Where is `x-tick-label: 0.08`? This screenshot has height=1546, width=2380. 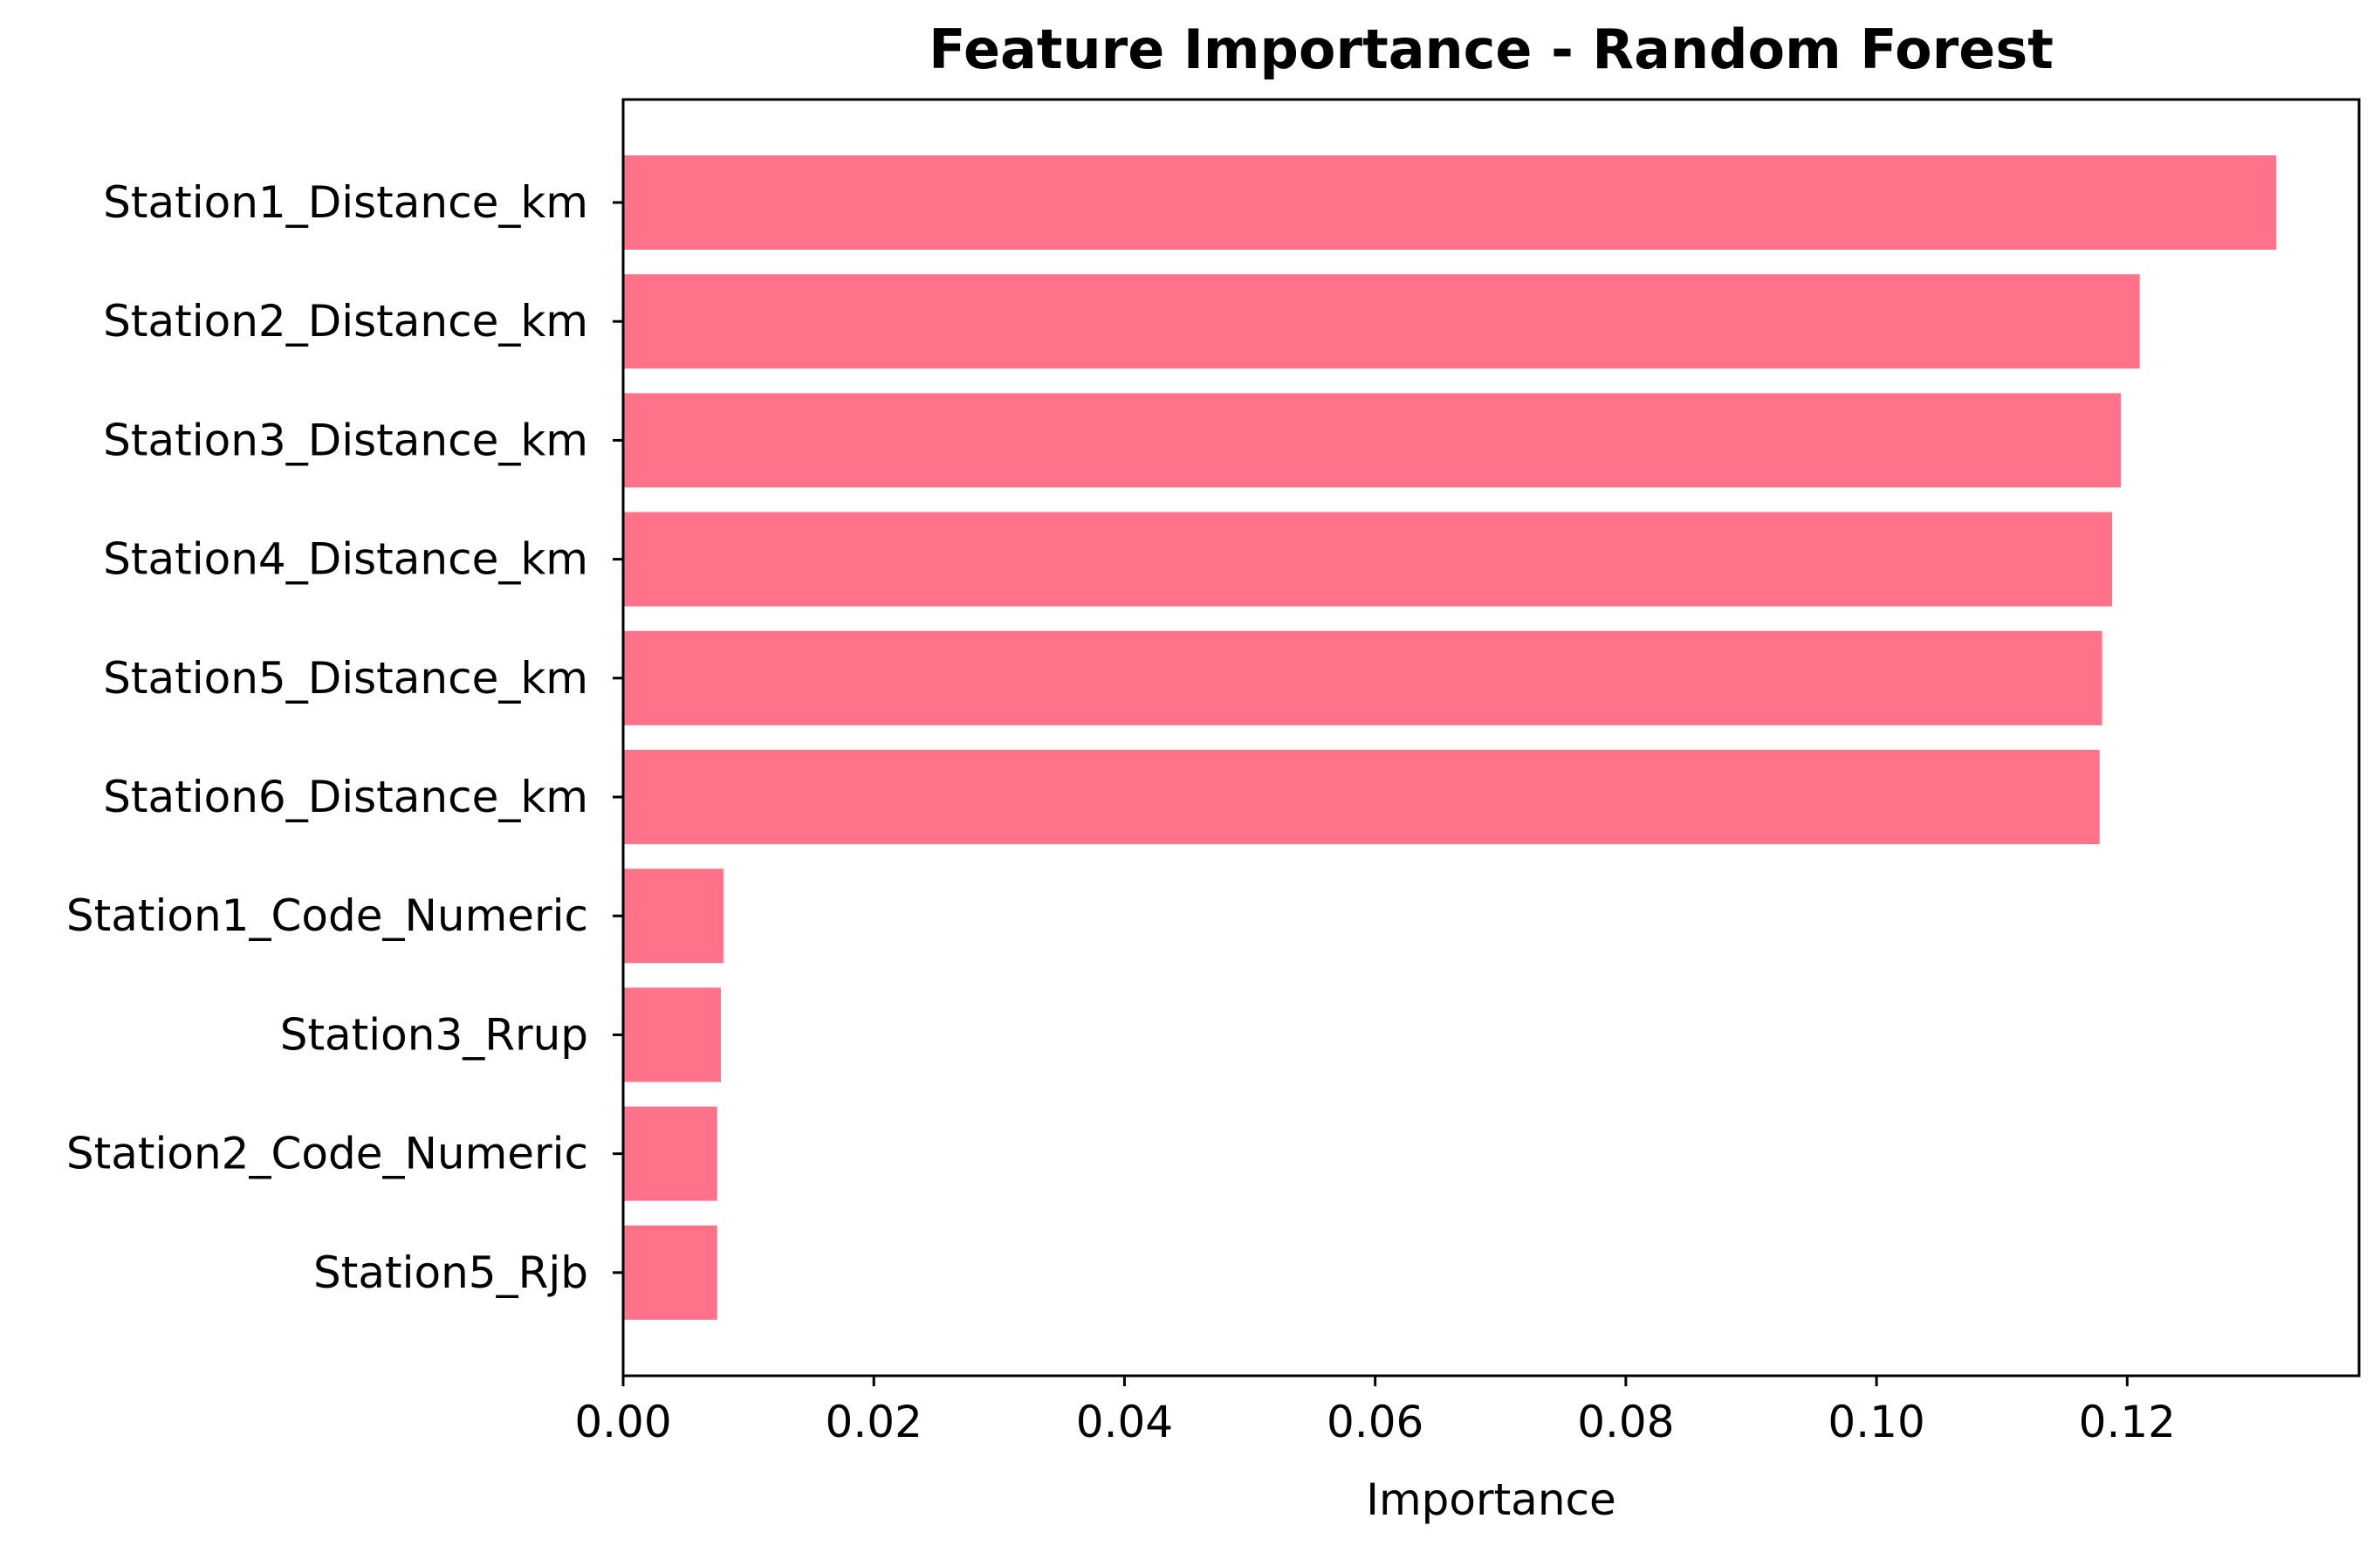
x-tick-label: 0.08 is located at coordinates (1625, 1422).